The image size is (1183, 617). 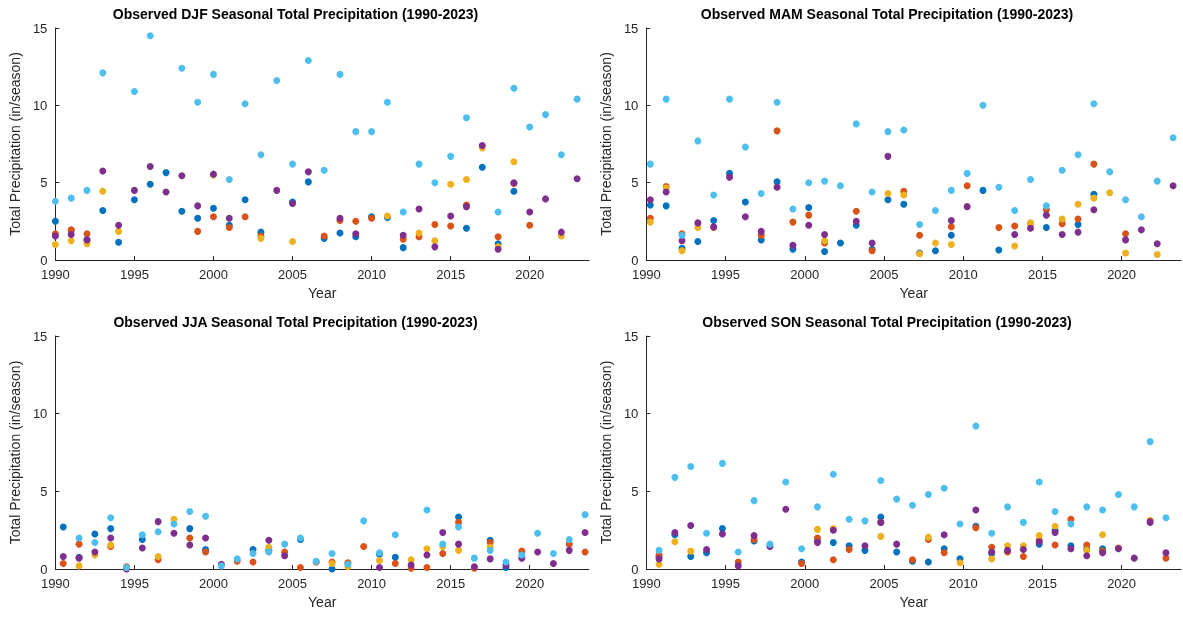 I want to click on chart-title: Observed MAM Seasonal Total Precipitation (1990-2023), so click(x=887, y=14).